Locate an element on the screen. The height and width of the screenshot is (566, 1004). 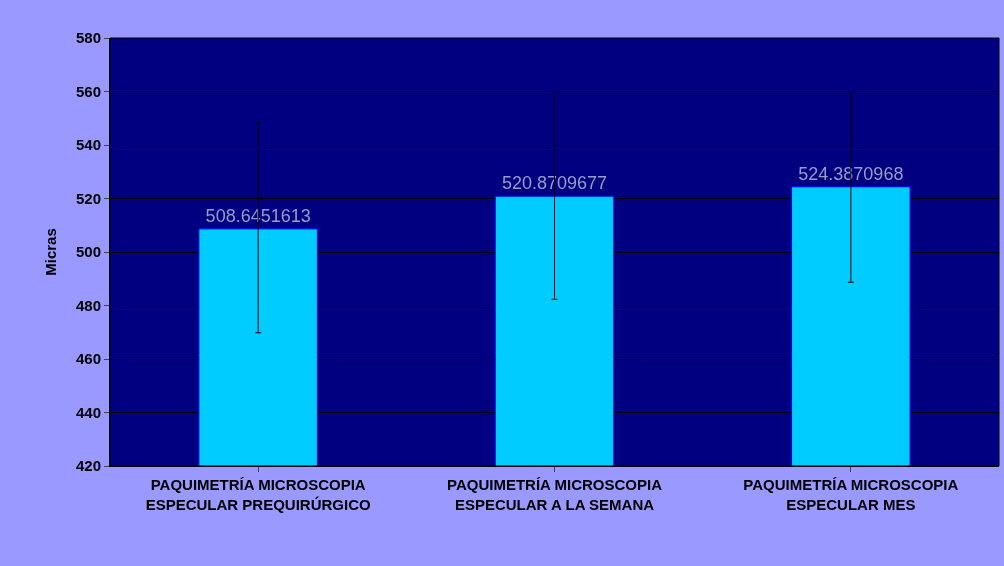
y-tick-label: 500 is located at coordinates (88, 252).